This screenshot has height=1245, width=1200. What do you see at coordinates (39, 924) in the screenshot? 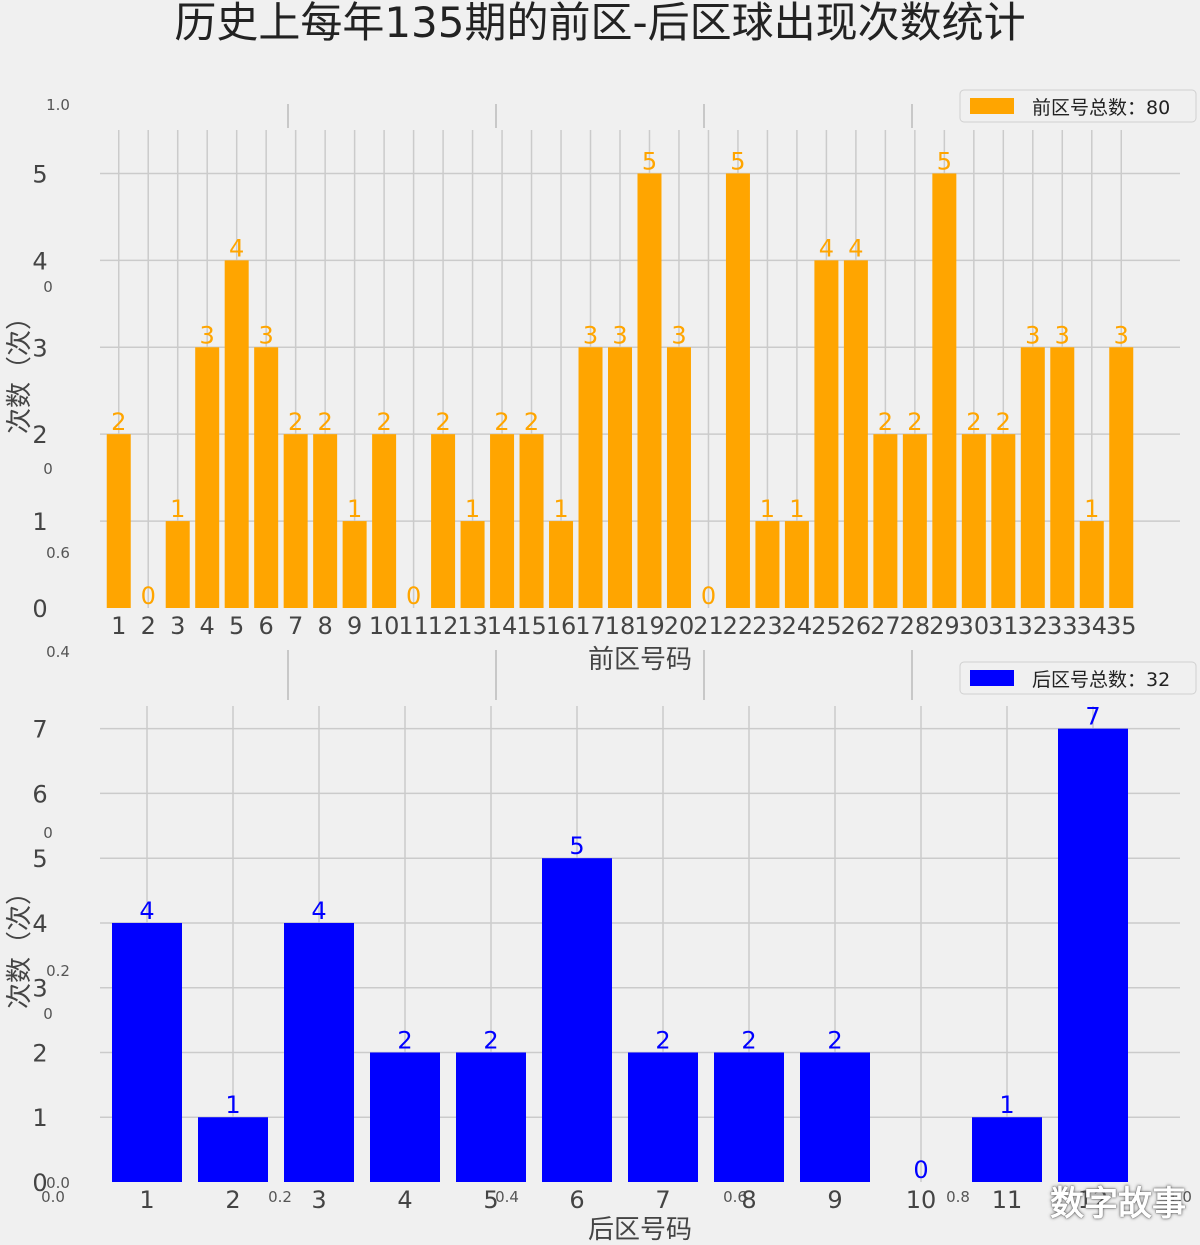
I see `y-tick-label: 4` at bounding box center [39, 924].